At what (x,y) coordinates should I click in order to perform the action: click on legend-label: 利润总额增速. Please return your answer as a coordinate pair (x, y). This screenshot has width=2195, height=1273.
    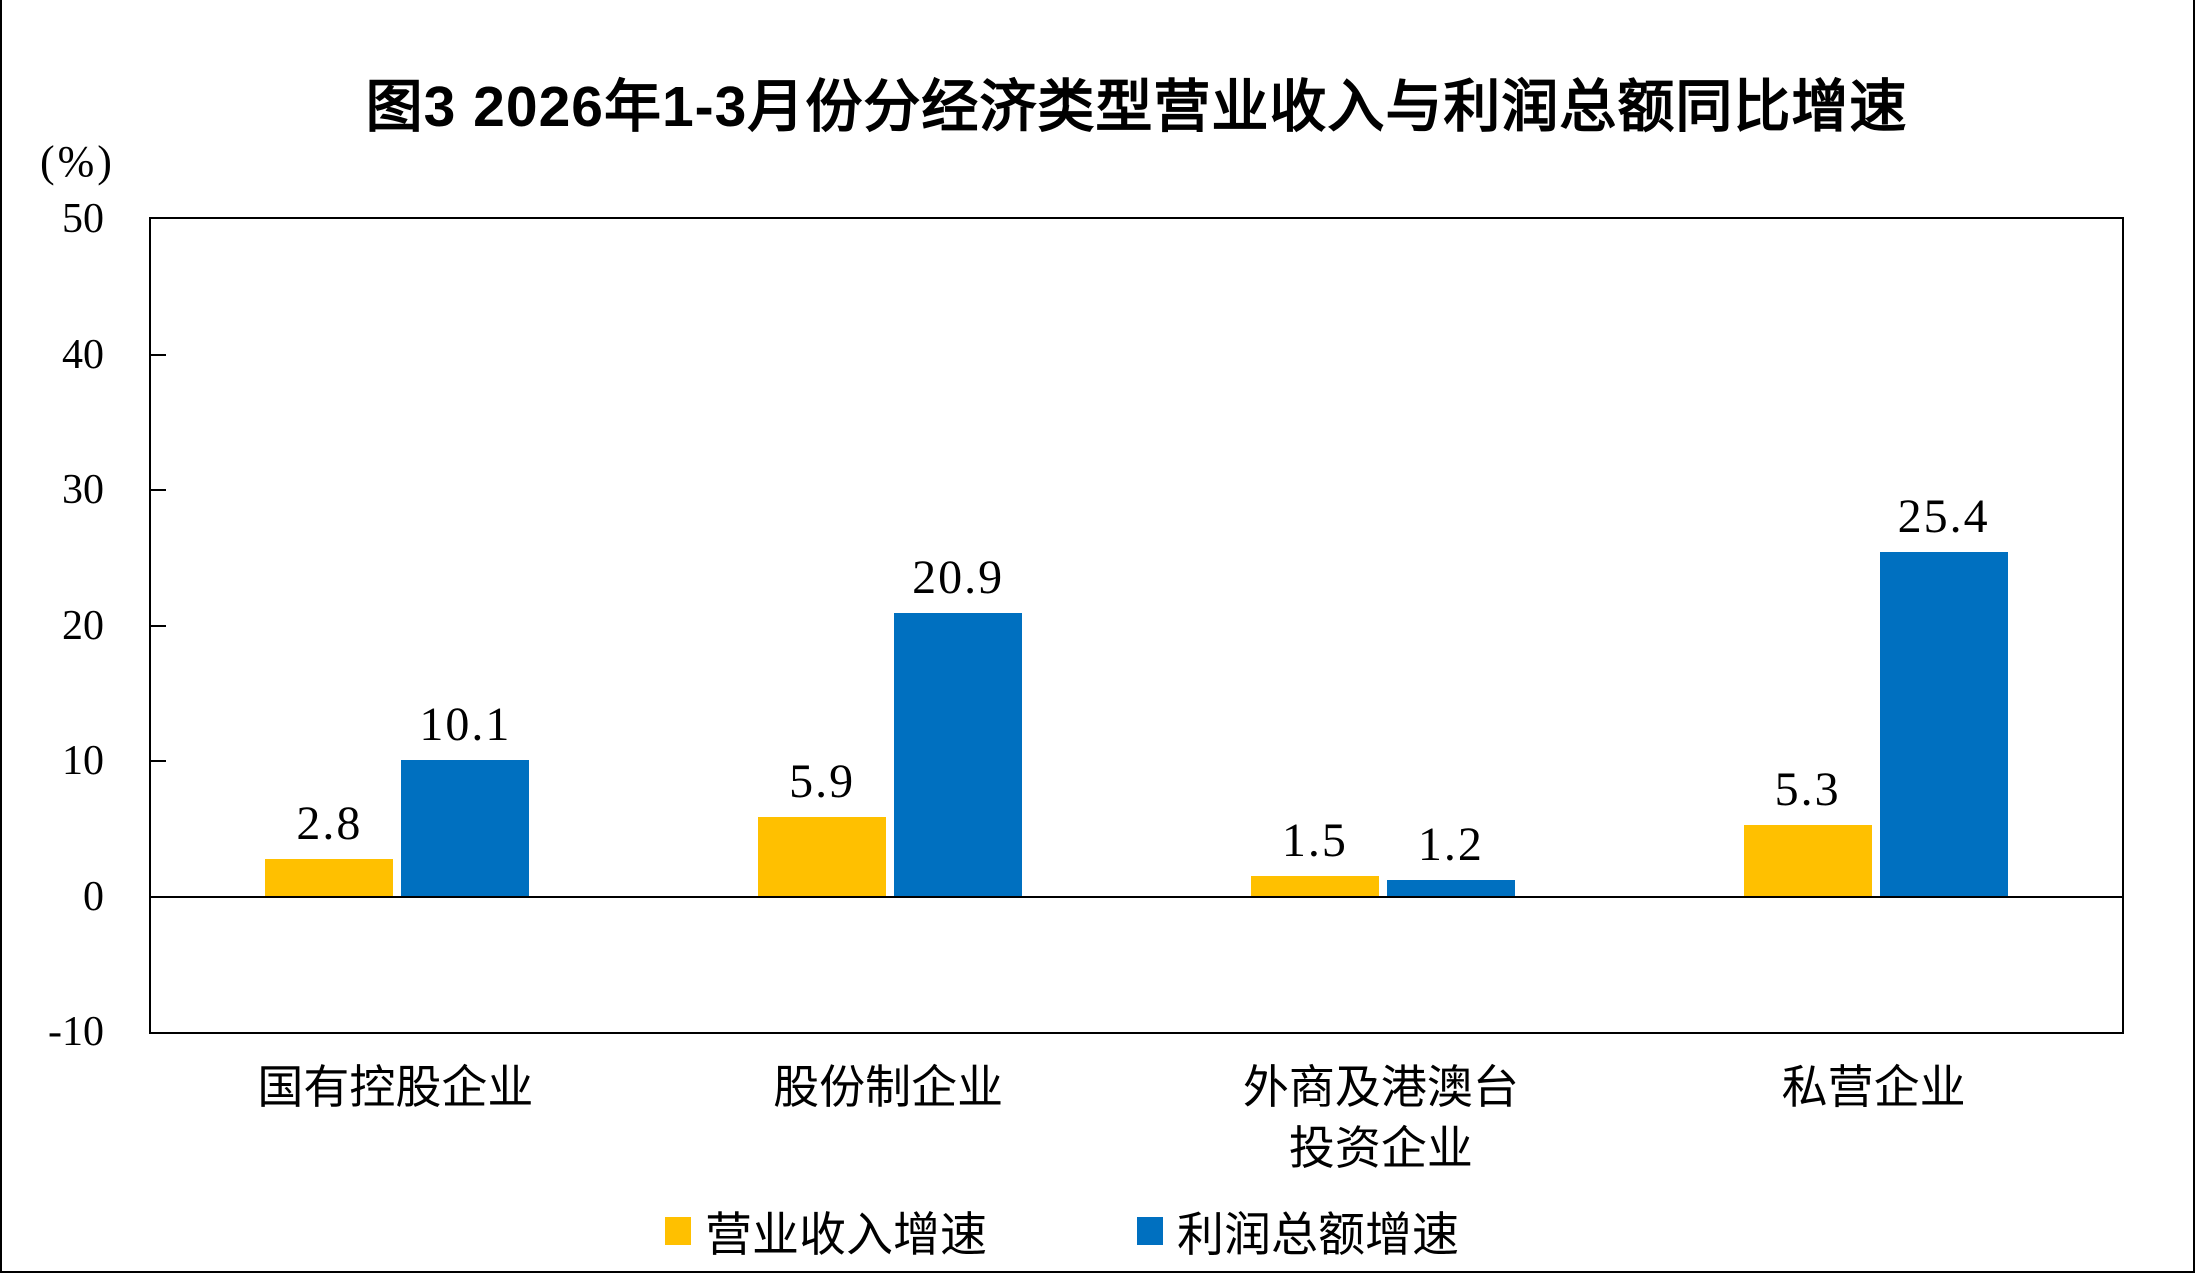
    Looking at the image, I should click on (1318, 1236).